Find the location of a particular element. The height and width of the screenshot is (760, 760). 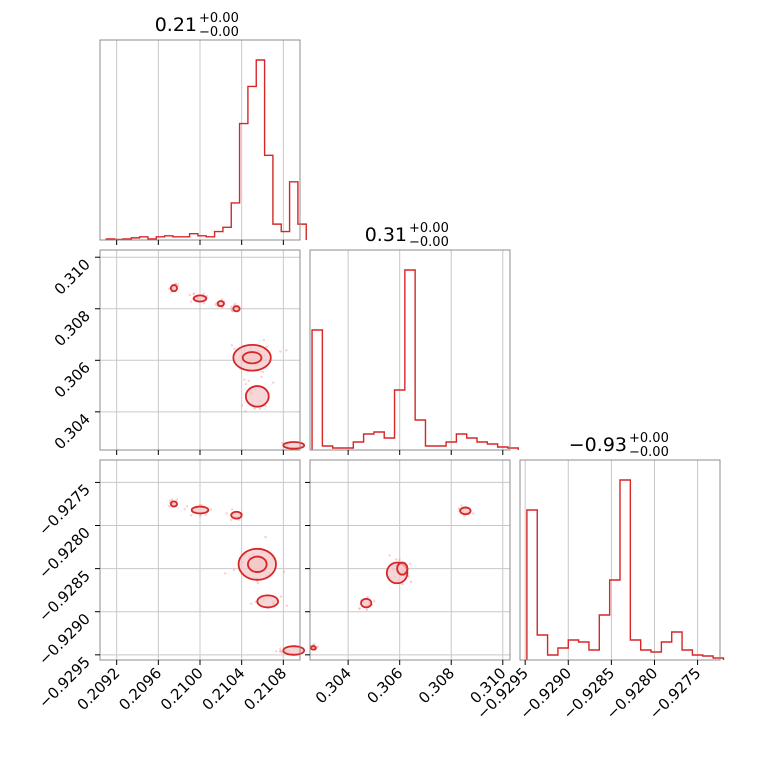

y-tick-label: 0.304 is located at coordinates (72, 431).